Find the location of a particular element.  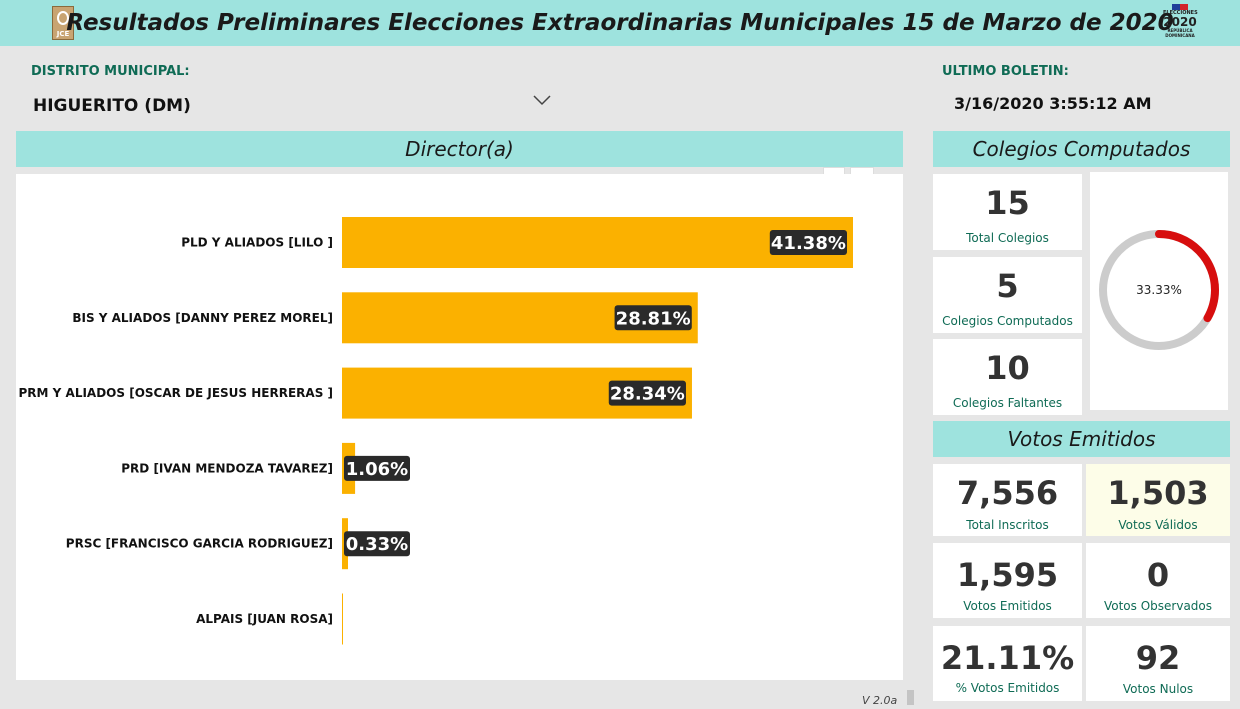

data-label-1: 28.81% is located at coordinates (653, 318).